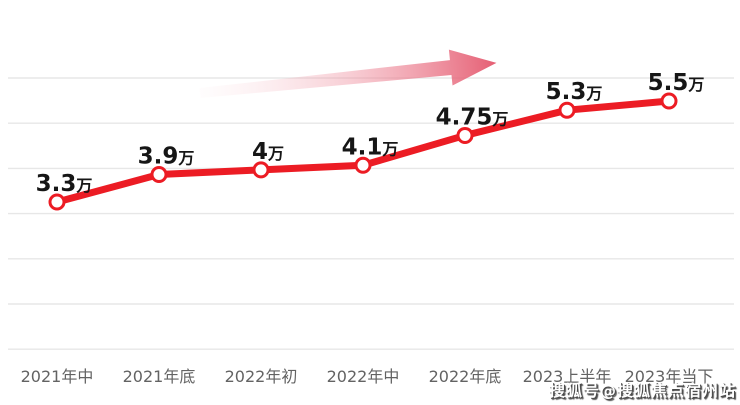  What do you see at coordinates (370, 147) in the screenshot?
I see `data-point-label: 4.1万` at bounding box center [370, 147].